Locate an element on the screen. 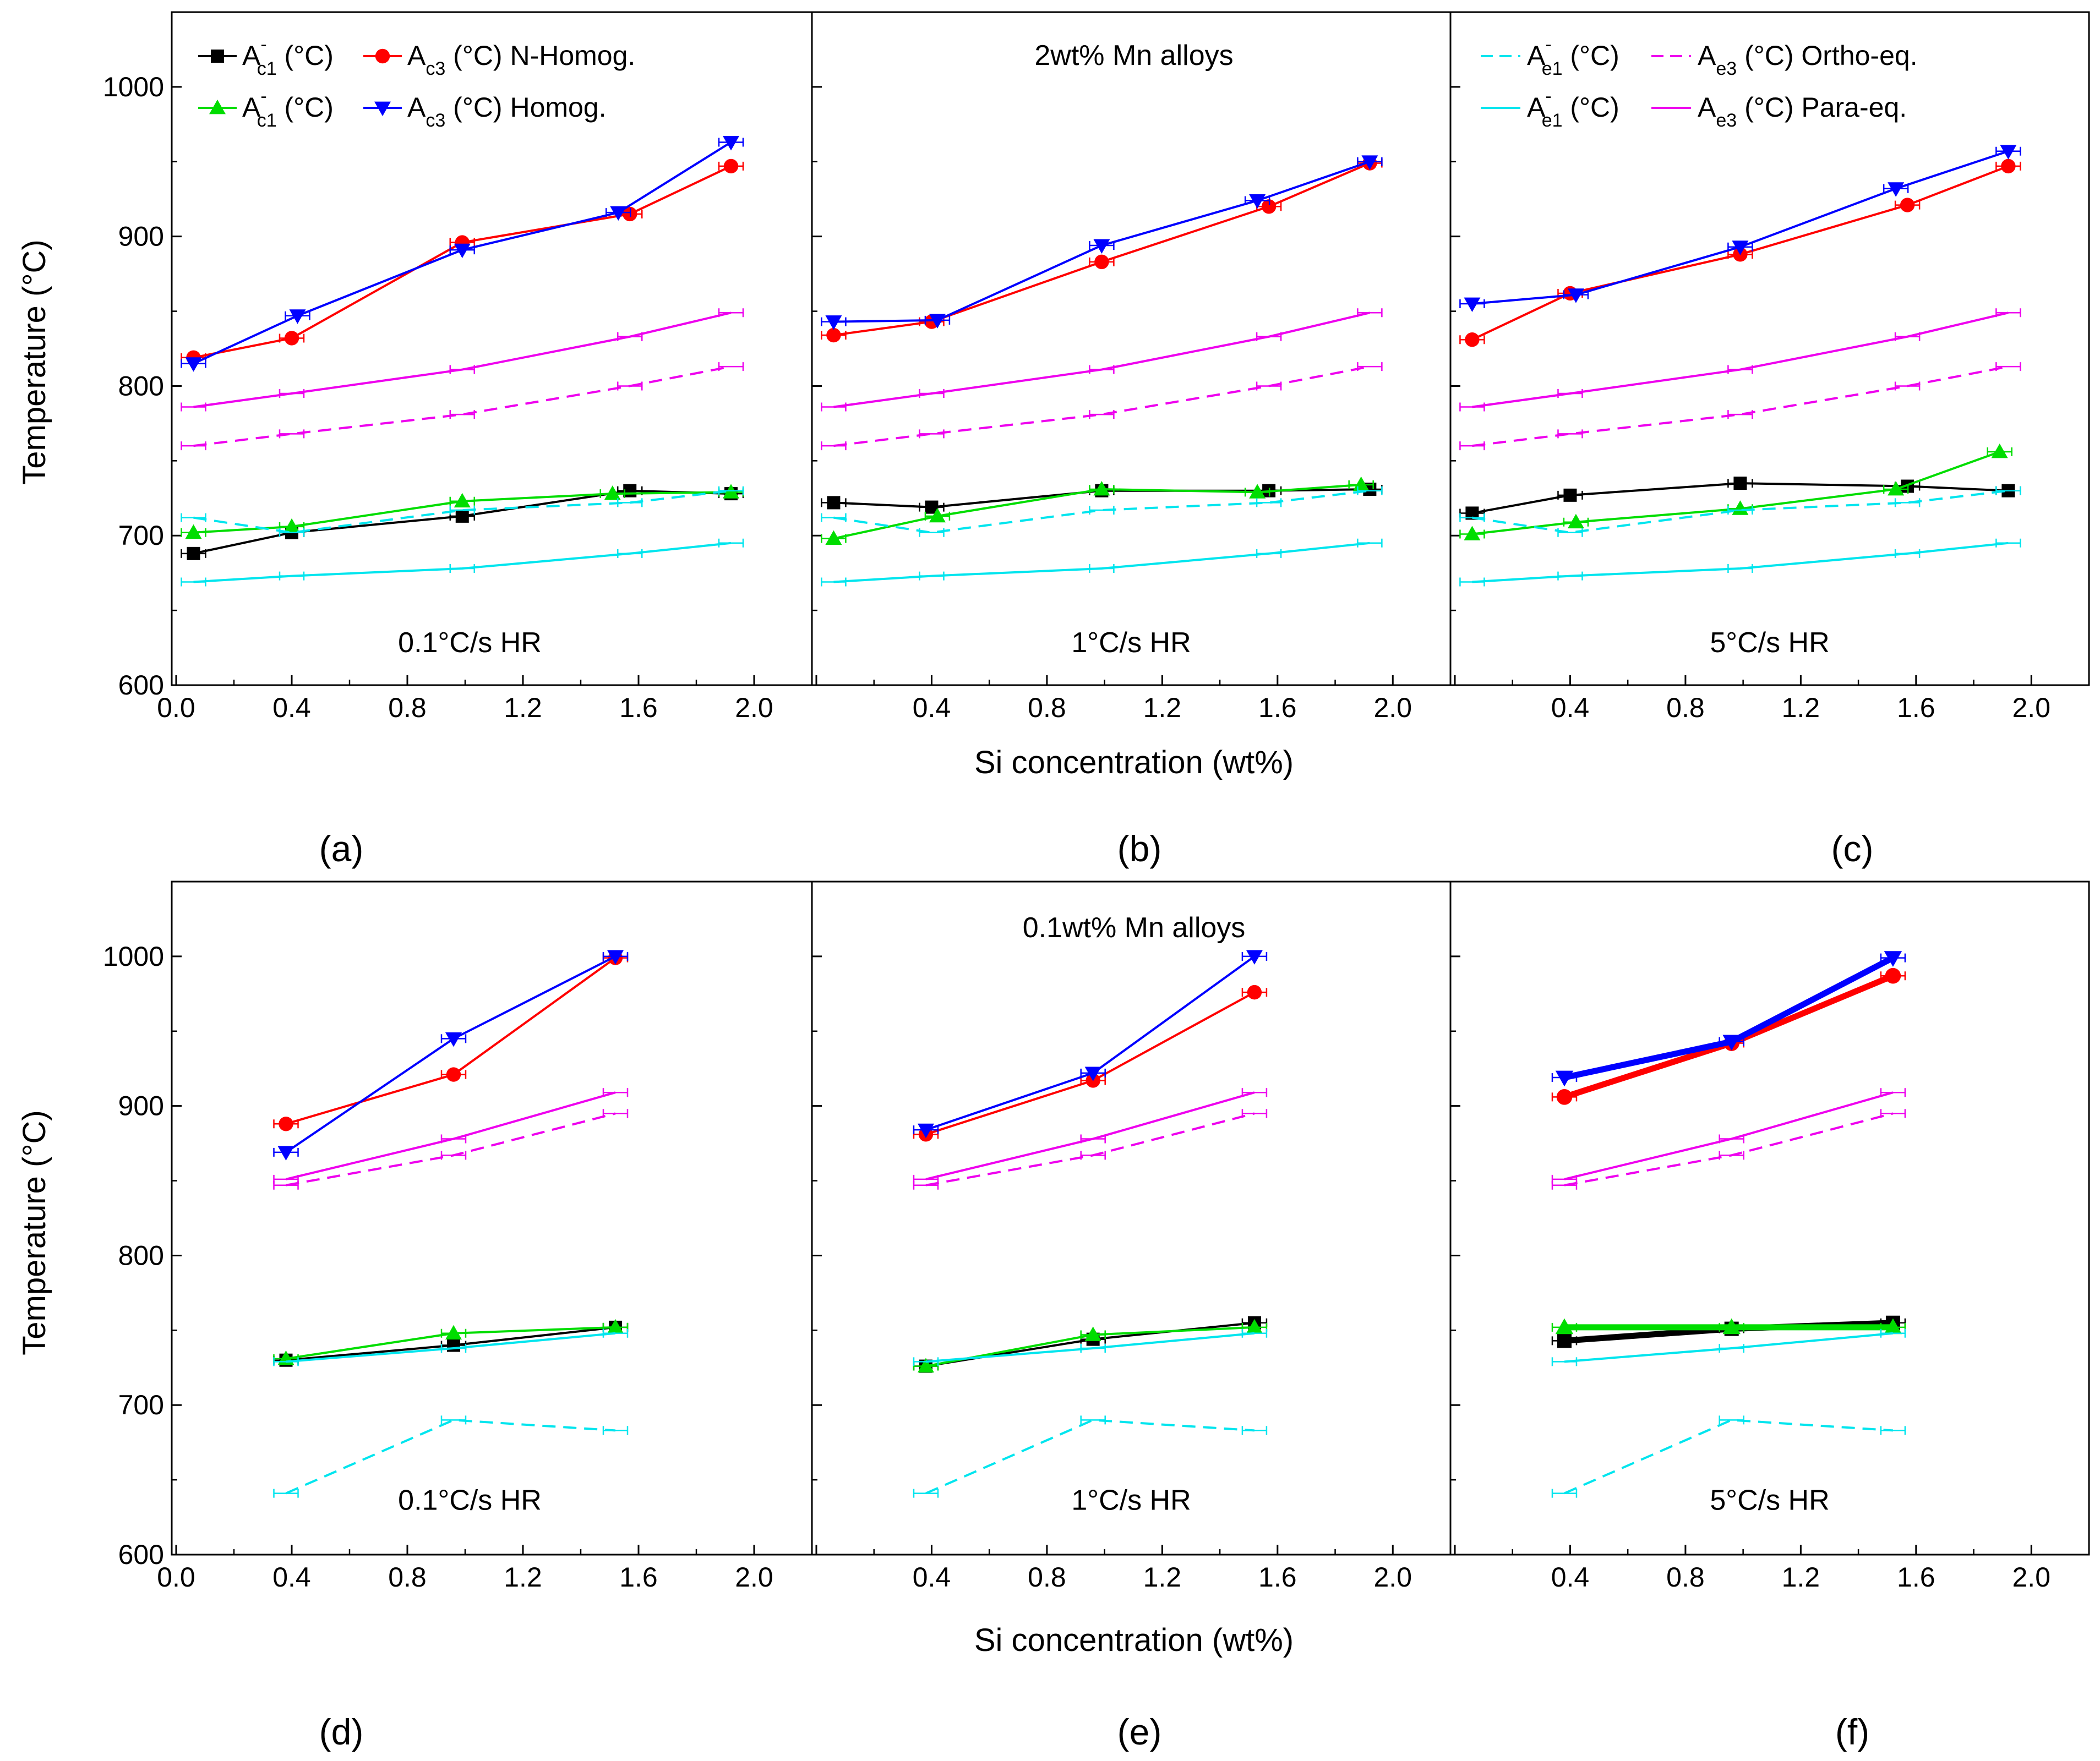 Image resolution: width=2100 pixels, height=1761 pixels. legend-label: Ac3 (°C) Homog. is located at coordinates (507, 111).